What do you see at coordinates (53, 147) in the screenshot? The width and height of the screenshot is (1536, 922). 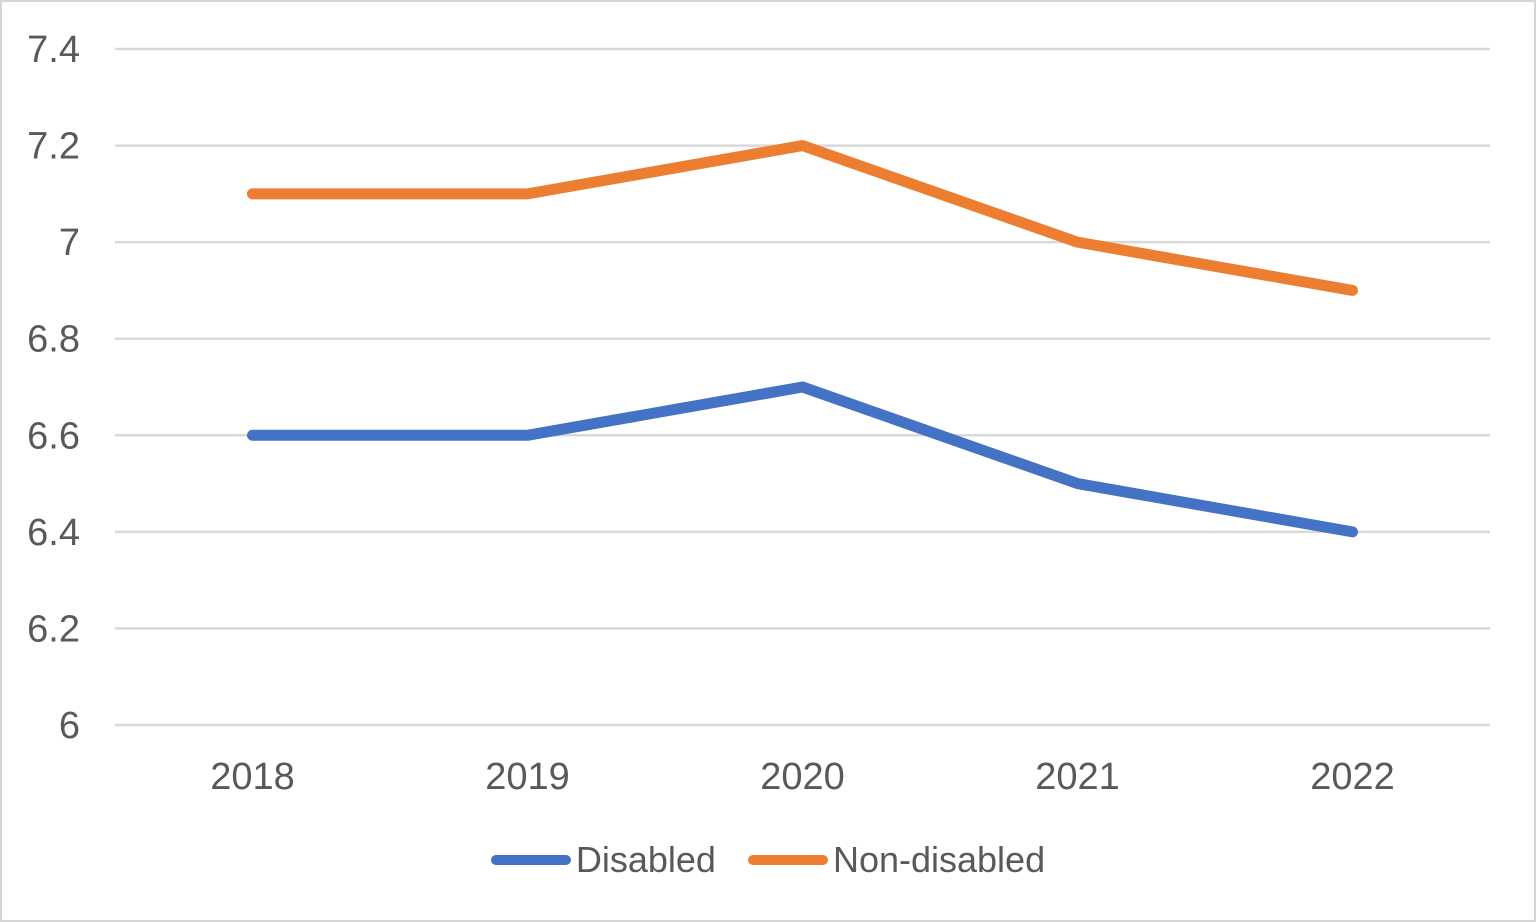 I see `y-axis-tick-label: 7.2` at bounding box center [53, 147].